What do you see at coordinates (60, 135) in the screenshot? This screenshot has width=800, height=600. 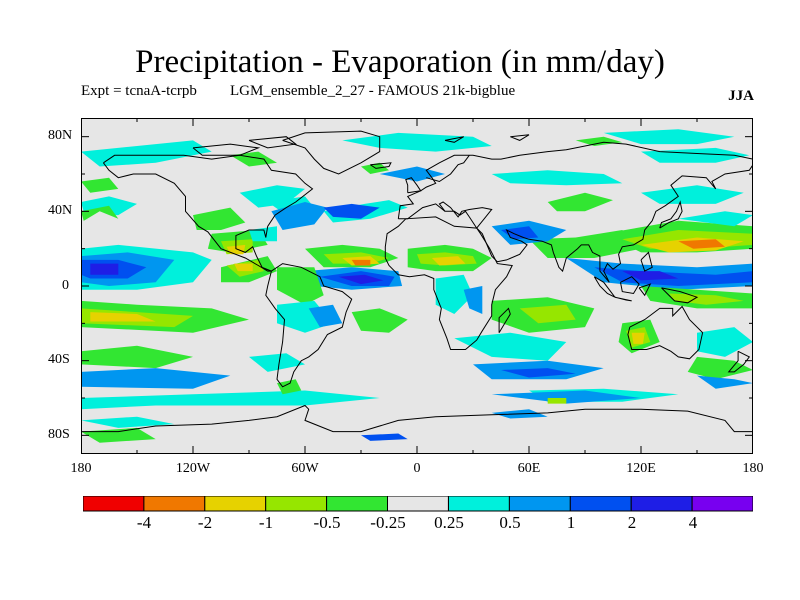 I see `lat-label-80n: 80N` at bounding box center [60, 135].